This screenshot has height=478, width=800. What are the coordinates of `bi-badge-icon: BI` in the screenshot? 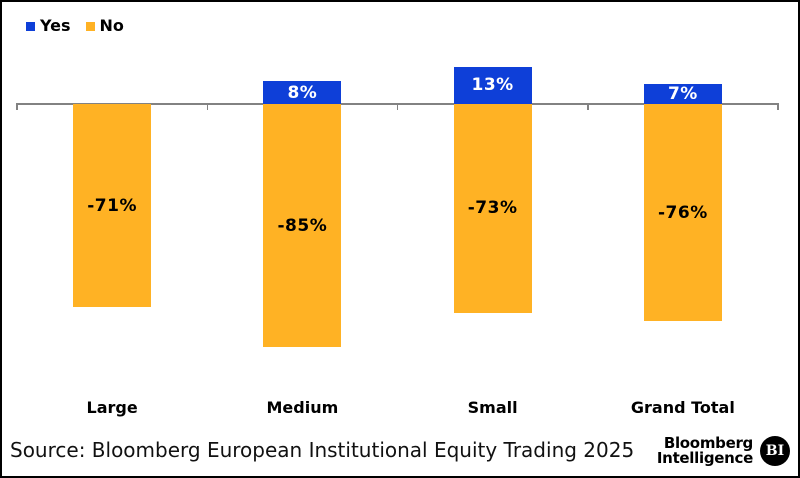 It's located at (775, 451).